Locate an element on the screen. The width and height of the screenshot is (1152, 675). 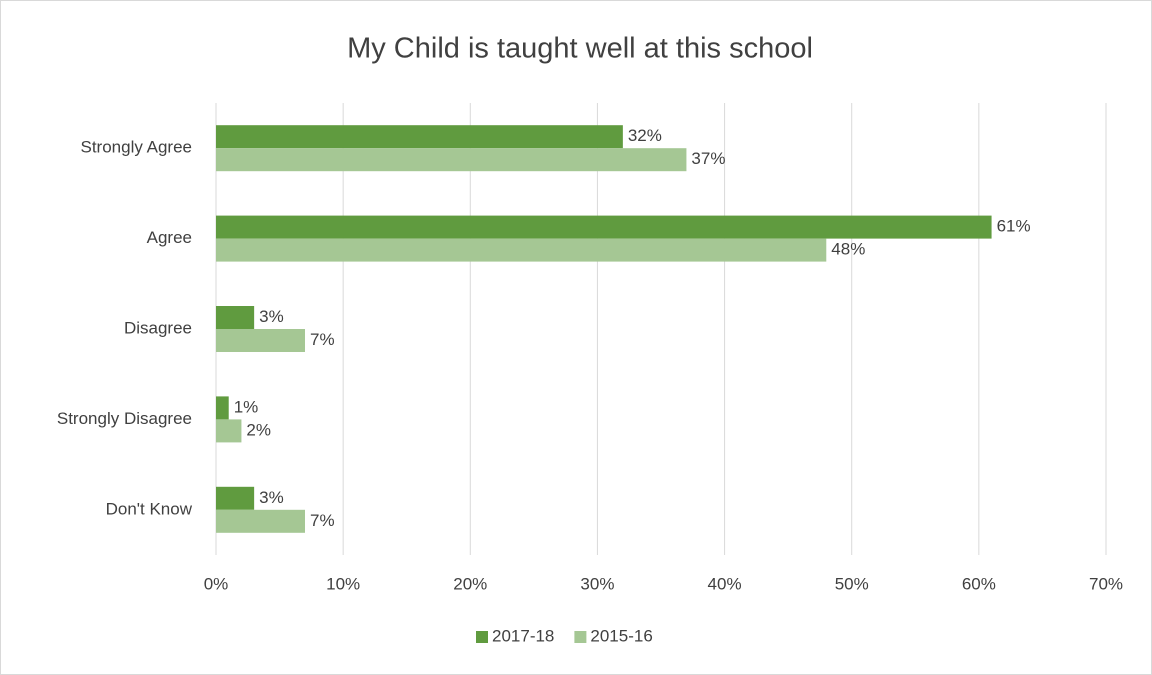
legend-label: 2015-16 is located at coordinates (621, 635).